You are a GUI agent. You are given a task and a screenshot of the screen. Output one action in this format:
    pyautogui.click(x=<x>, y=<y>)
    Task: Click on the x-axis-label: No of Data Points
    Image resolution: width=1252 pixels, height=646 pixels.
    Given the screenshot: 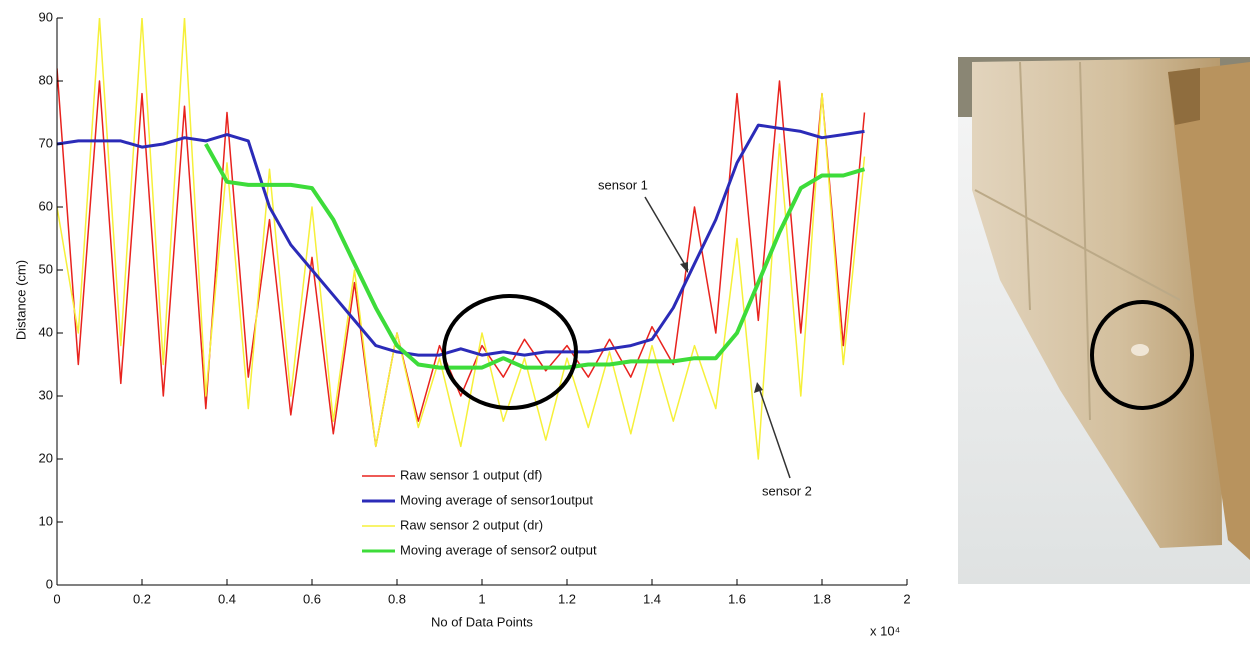 What is the action you would take?
    pyautogui.click(x=482, y=621)
    